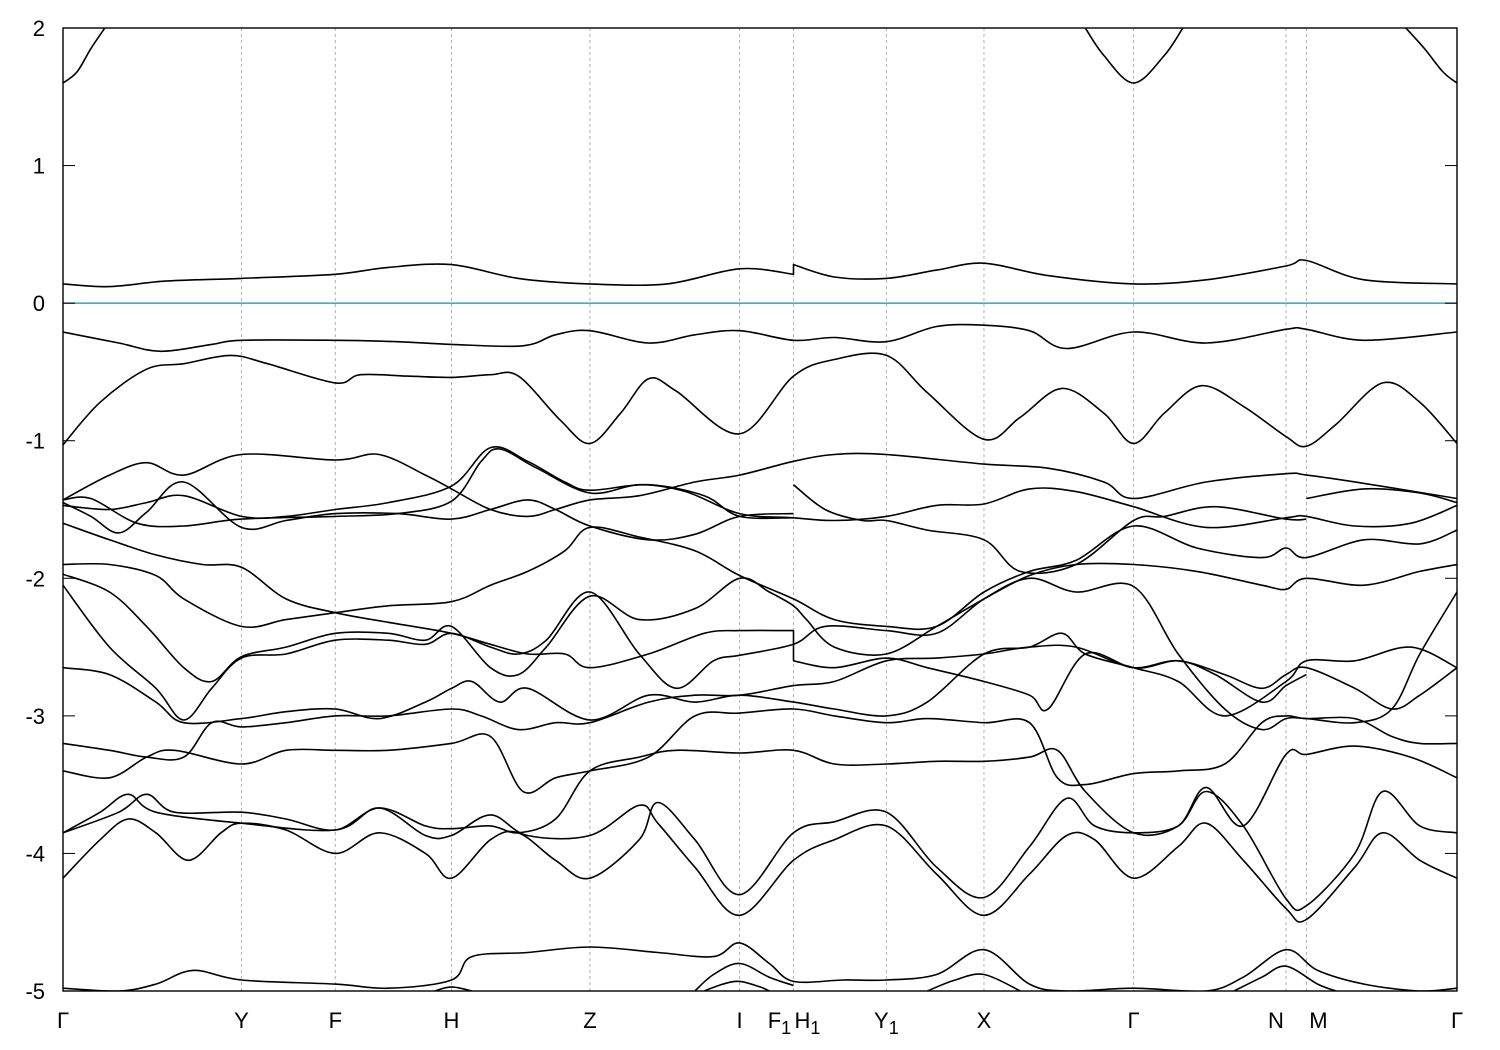 This screenshot has width=1500, height=1050. What do you see at coordinates (886, 1023) in the screenshot?
I see `x-tick-label: Y1` at bounding box center [886, 1023].